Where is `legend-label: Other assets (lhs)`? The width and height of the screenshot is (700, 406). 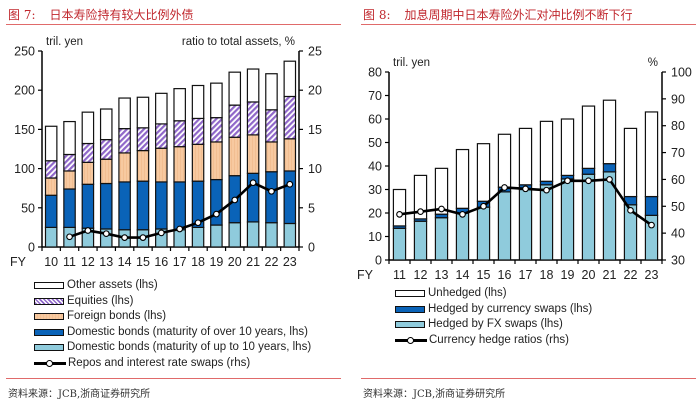
legend-label: Other assets (lhs) is located at coordinates (112, 285).